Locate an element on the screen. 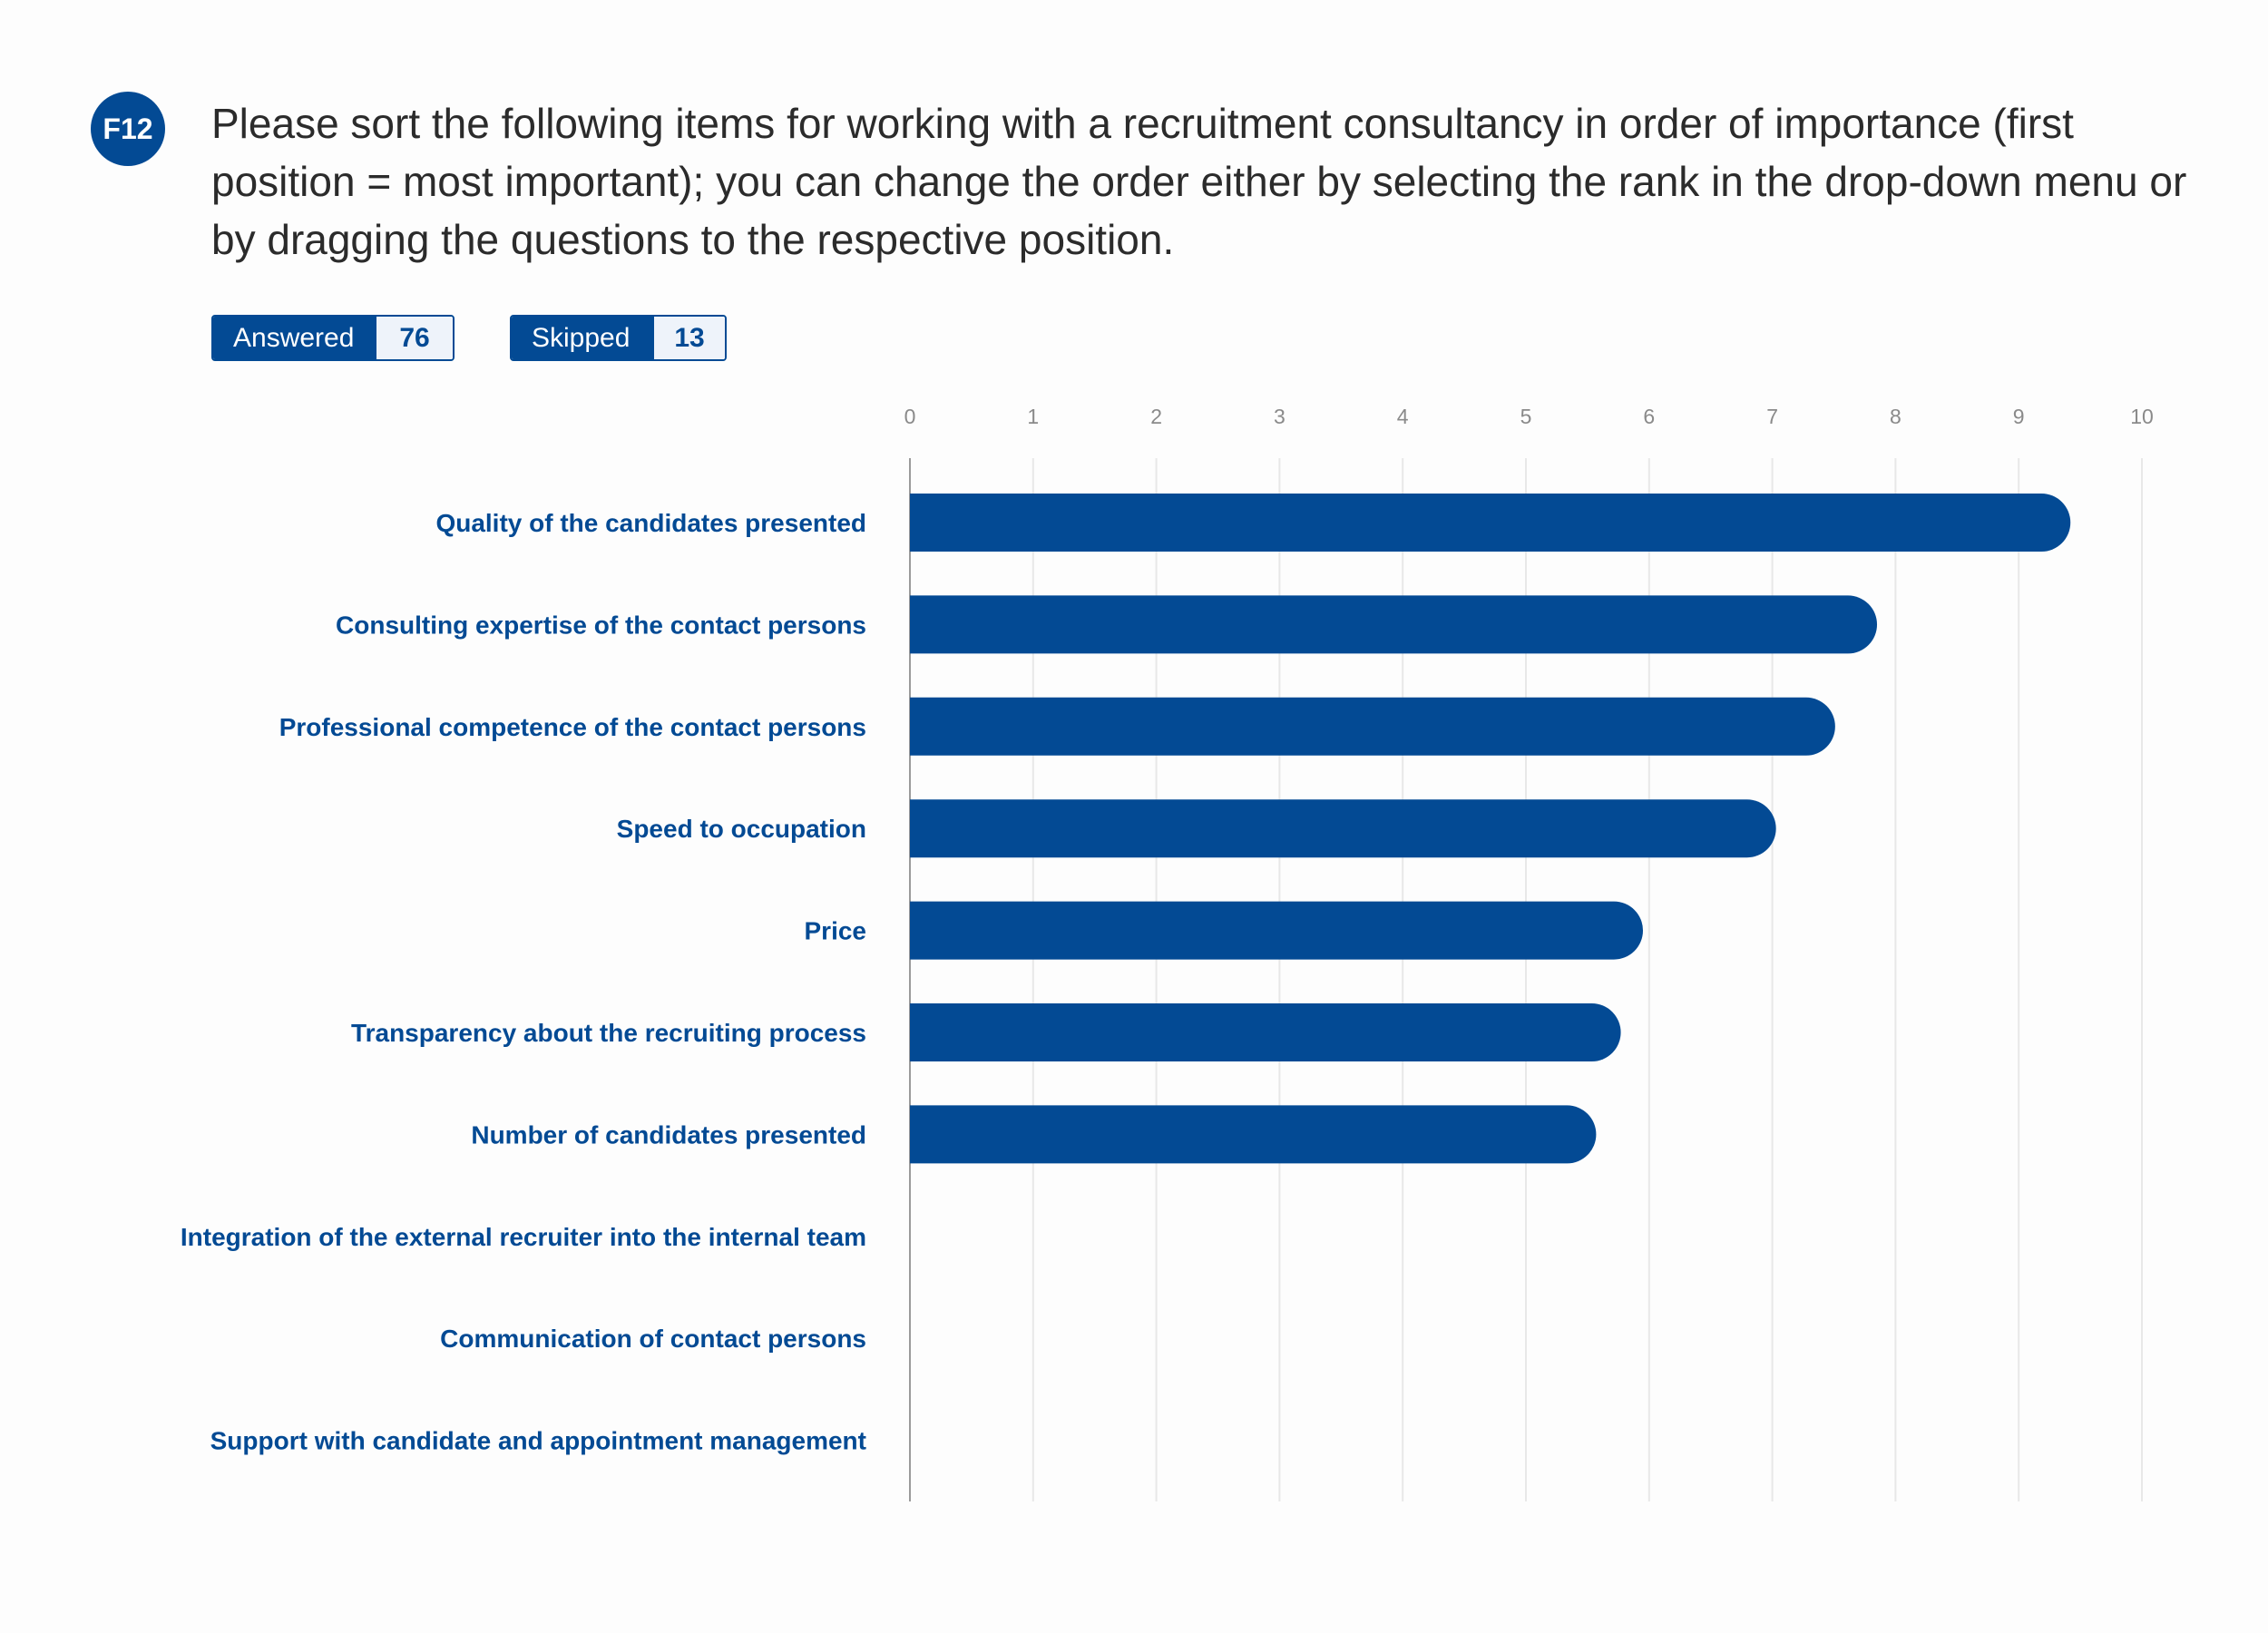  x-tick-label: 8 is located at coordinates (1895, 416).